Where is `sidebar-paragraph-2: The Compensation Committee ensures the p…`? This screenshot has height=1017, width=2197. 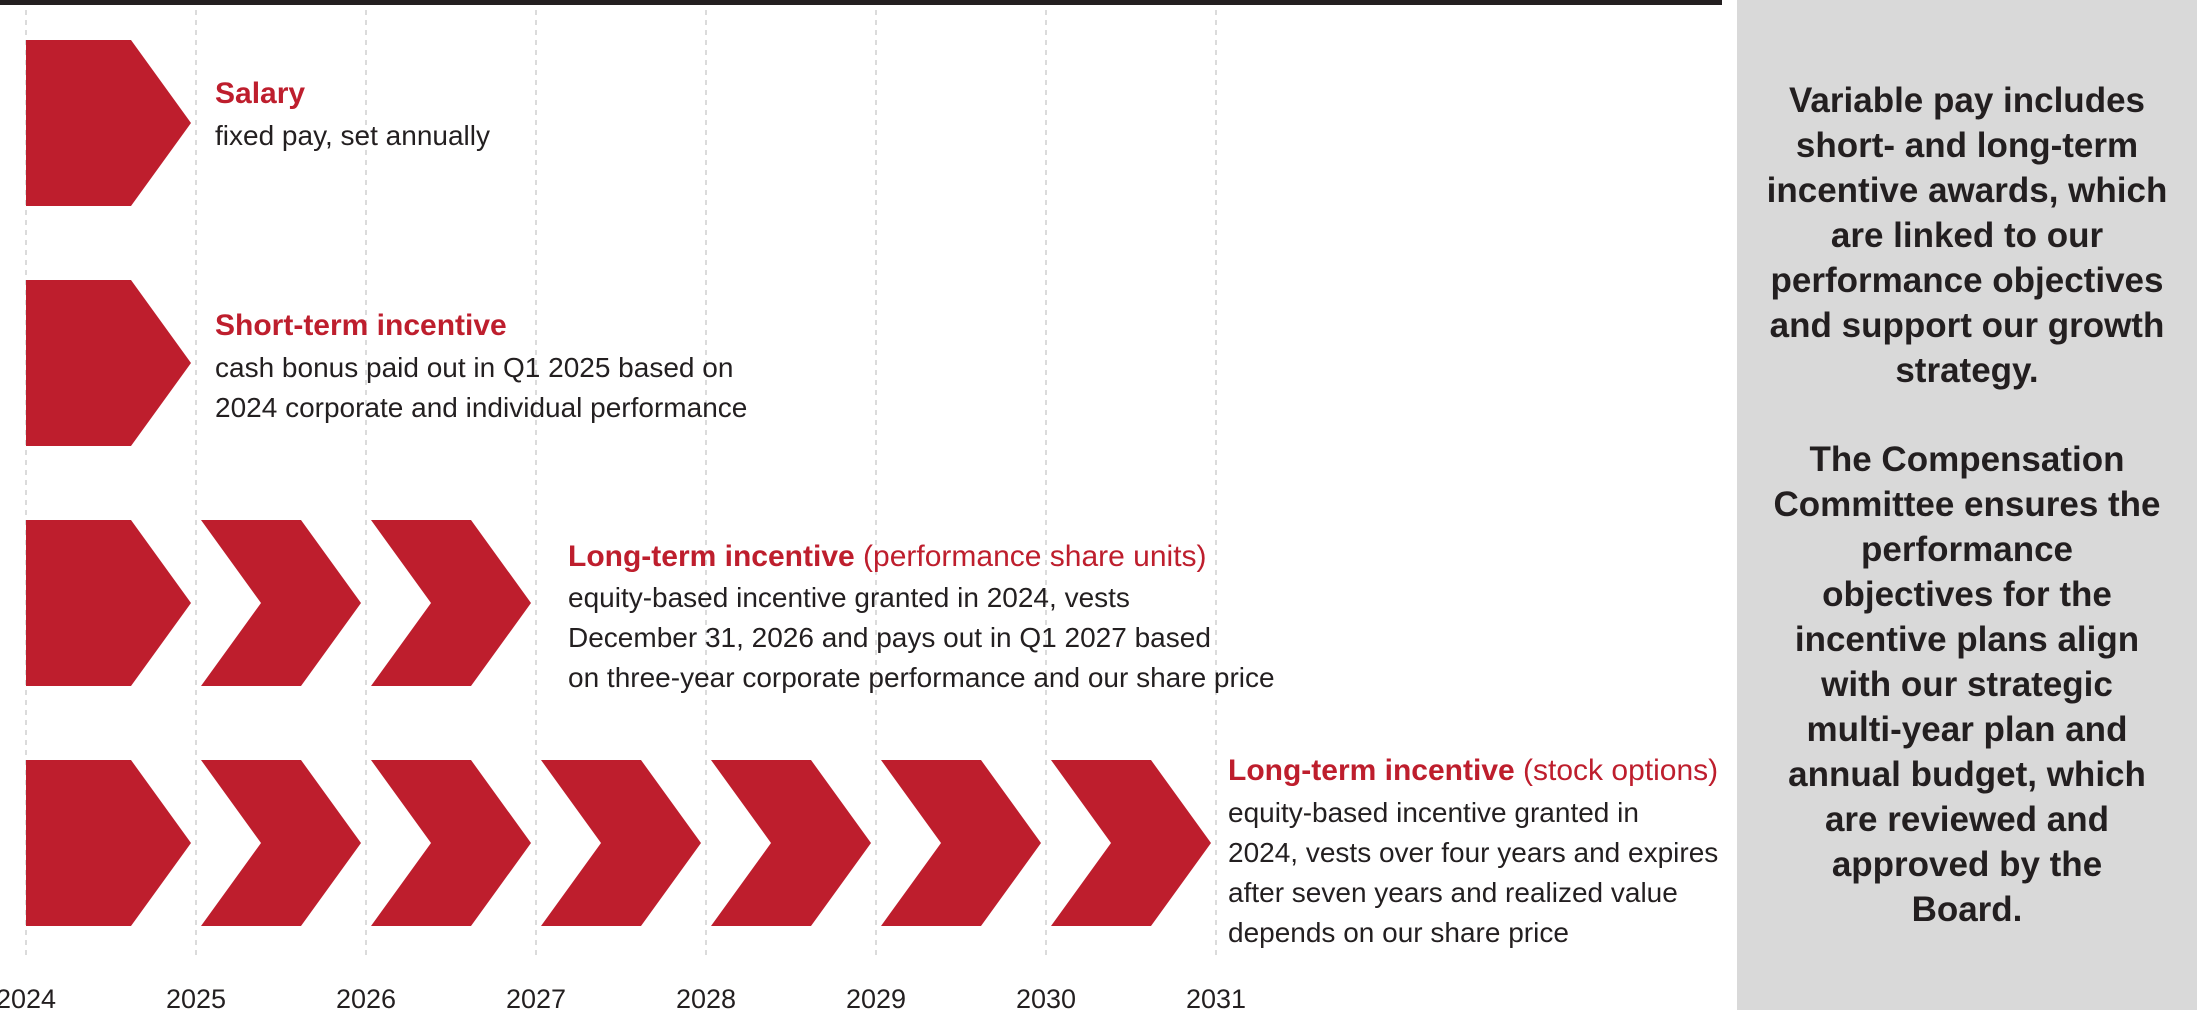 sidebar-paragraph-2: The Compensation Committee ensures the p… is located at coordinates (1967, 684).